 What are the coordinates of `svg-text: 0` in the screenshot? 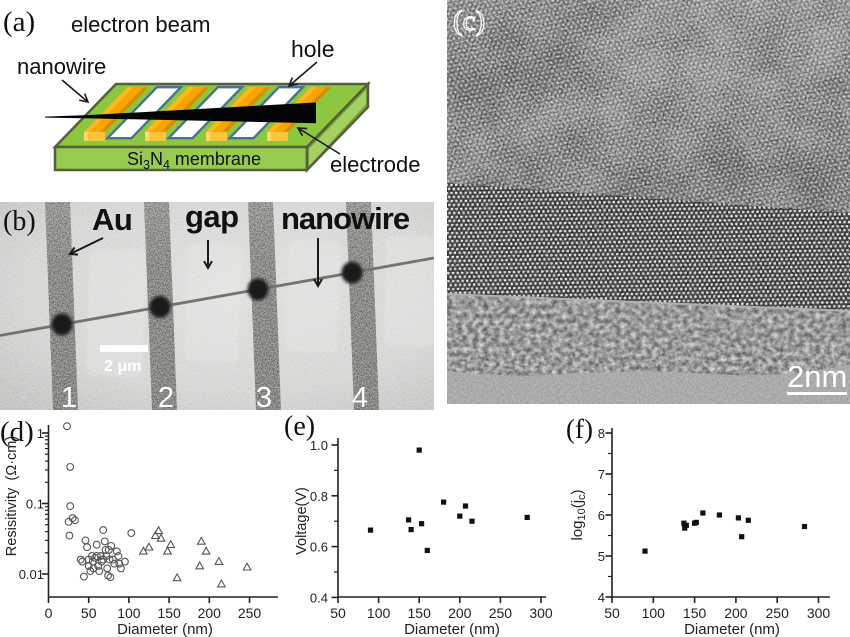 It's located at (49, 613).